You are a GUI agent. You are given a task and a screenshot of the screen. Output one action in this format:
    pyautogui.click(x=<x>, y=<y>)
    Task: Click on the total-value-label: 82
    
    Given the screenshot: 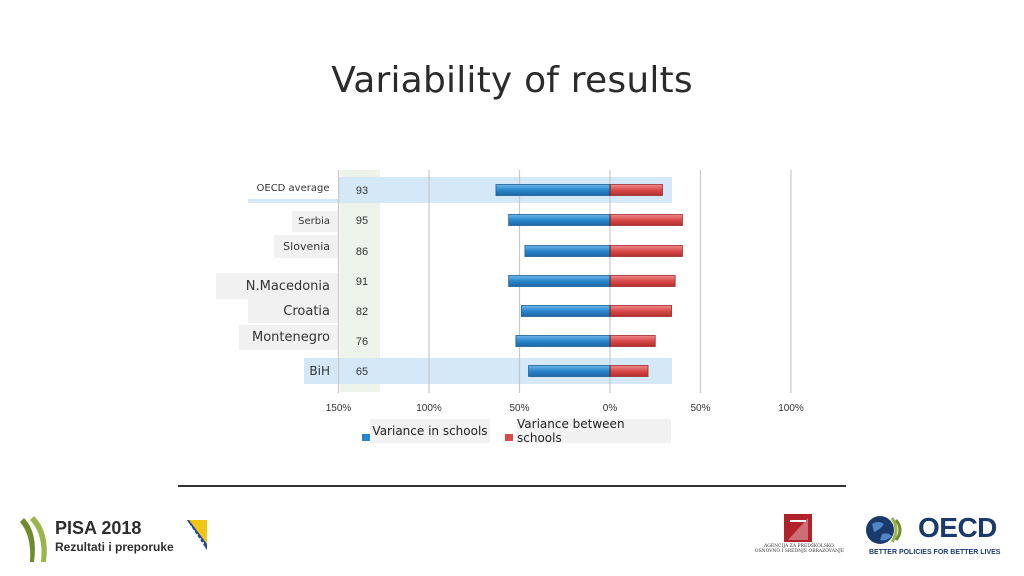 What is the action you would take?
    pyautogui.click(x=362, y=312)
    